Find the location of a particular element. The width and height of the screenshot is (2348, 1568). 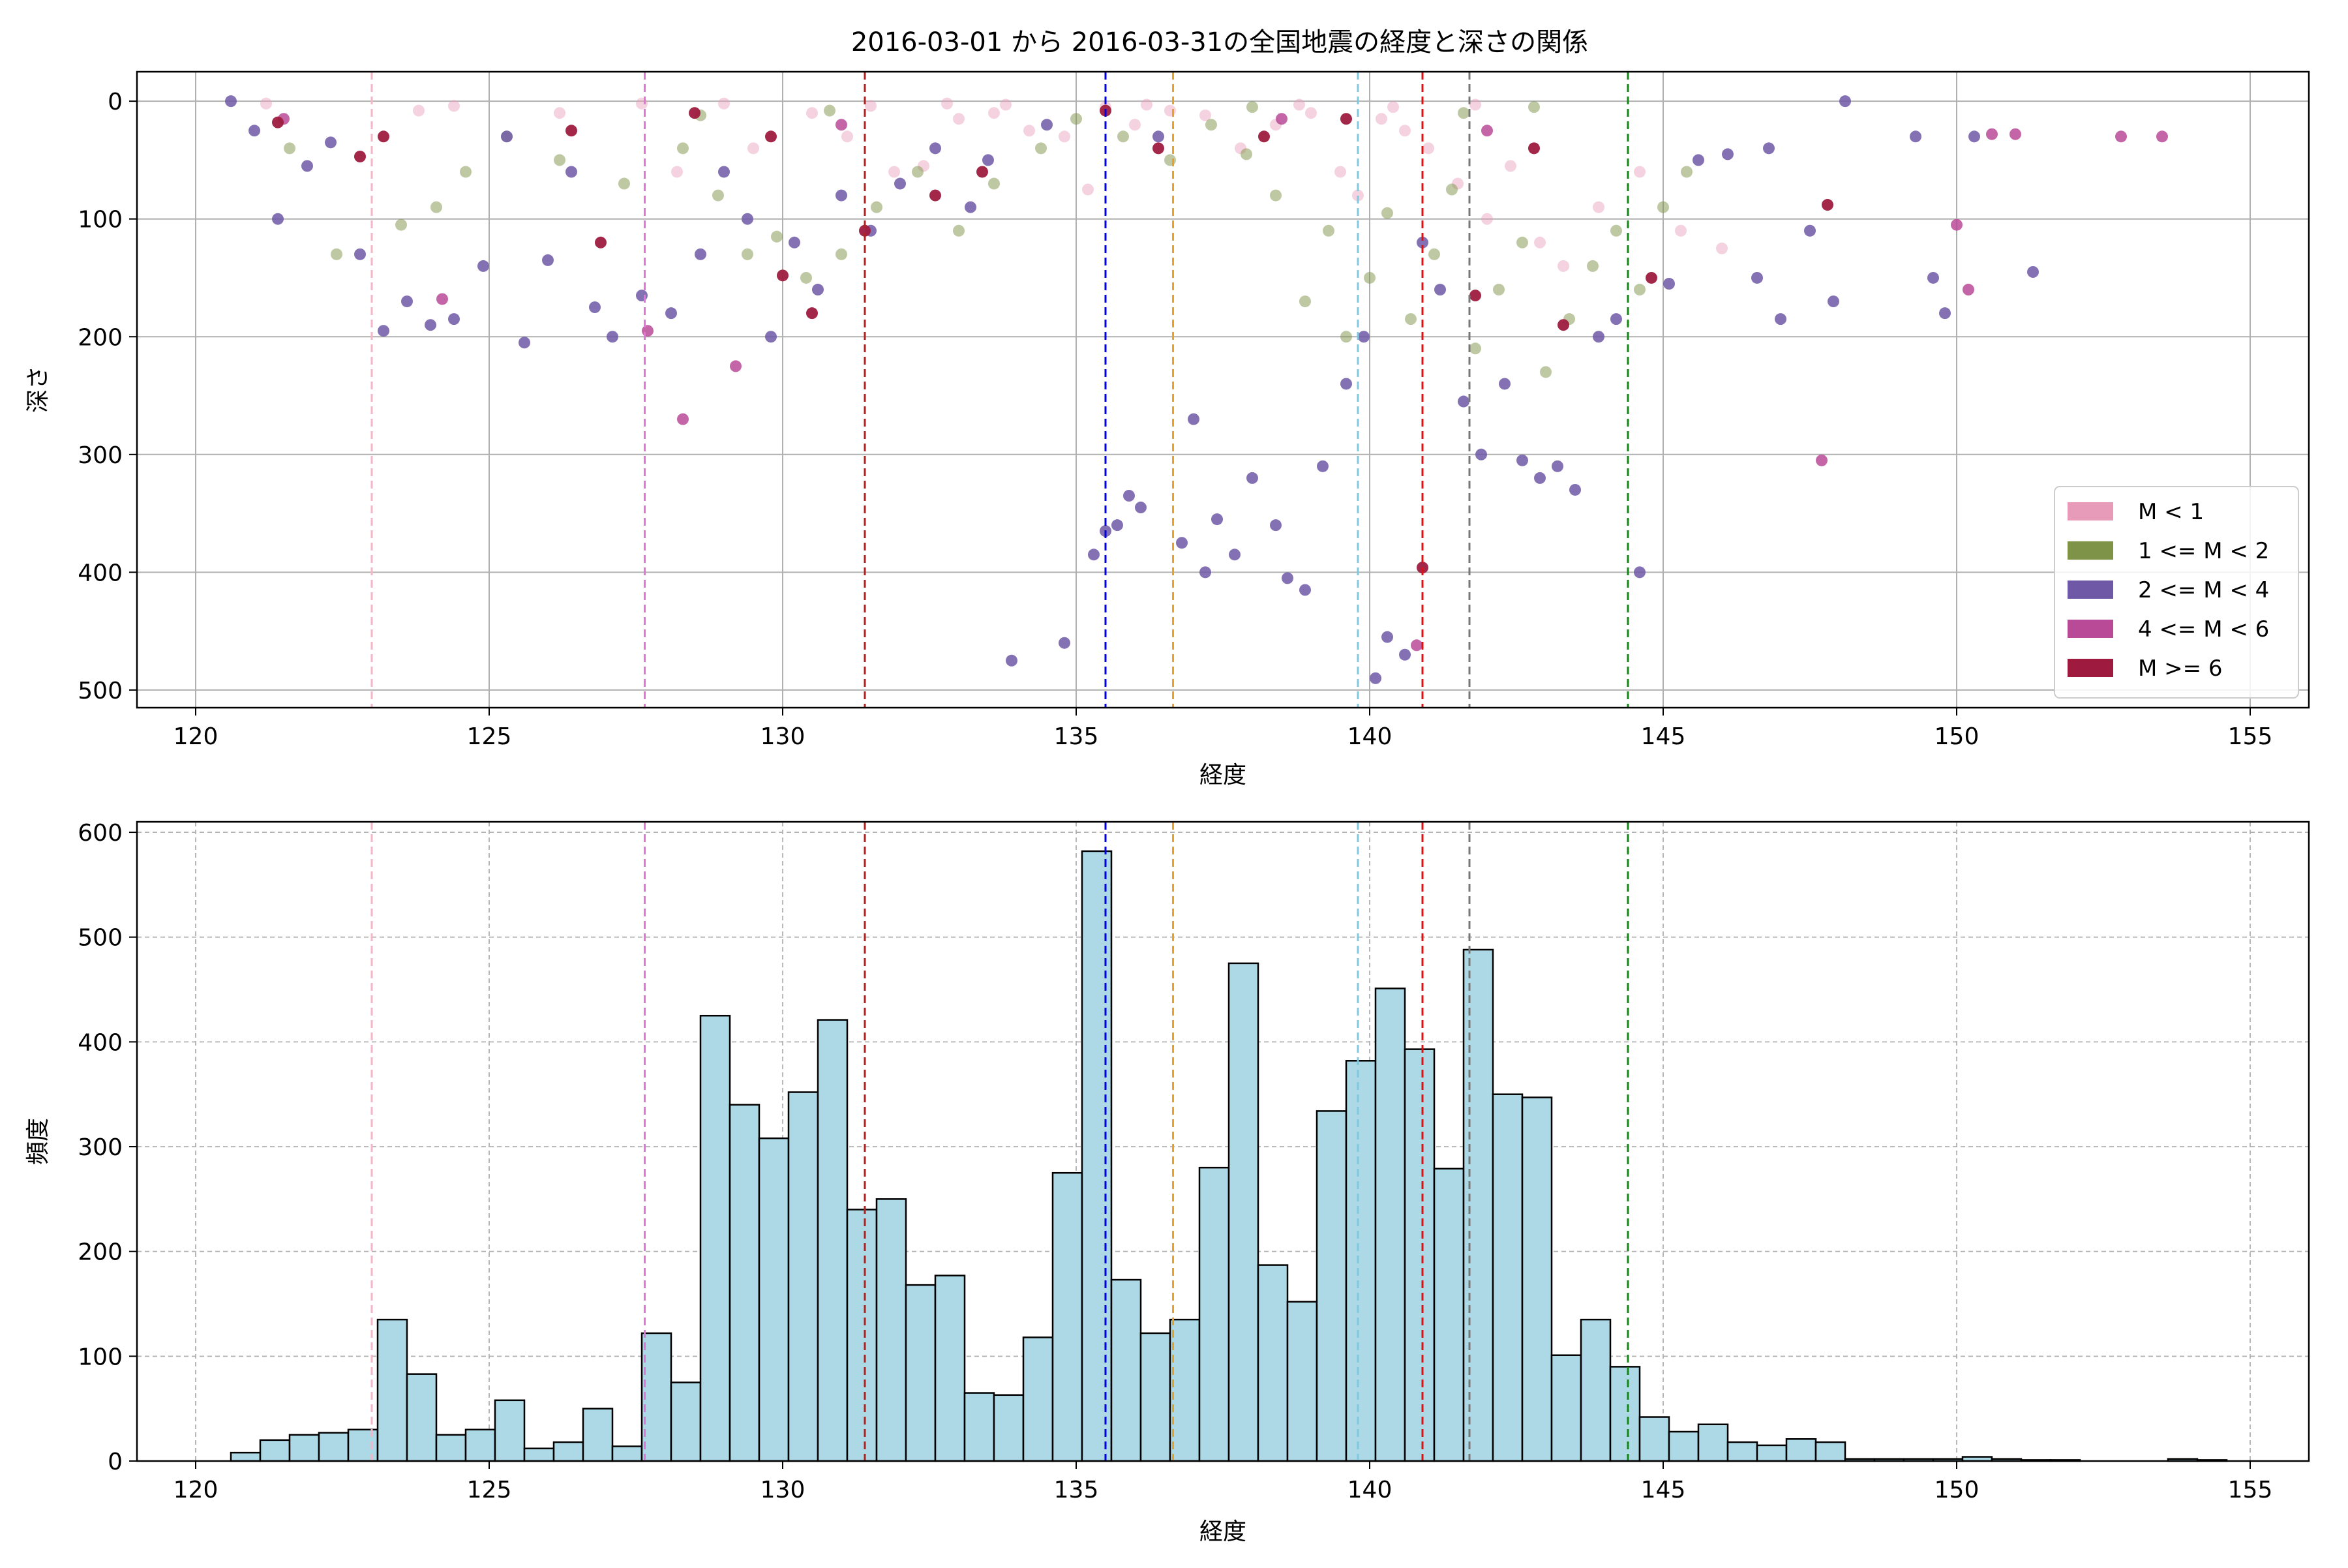

scatter-x-ticks: 120 125 130 135 140 145 150 155 is located at coordinates (1223, 729).